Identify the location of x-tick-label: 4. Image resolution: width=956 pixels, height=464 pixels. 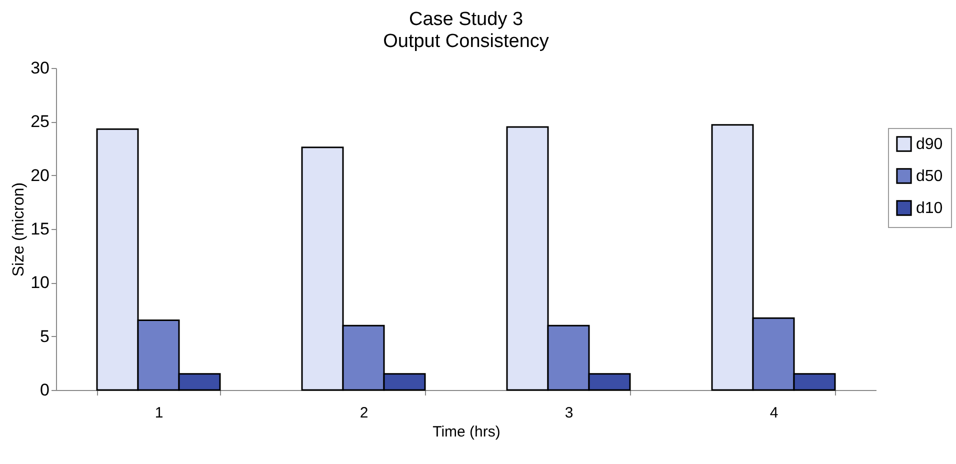
(774, 413).